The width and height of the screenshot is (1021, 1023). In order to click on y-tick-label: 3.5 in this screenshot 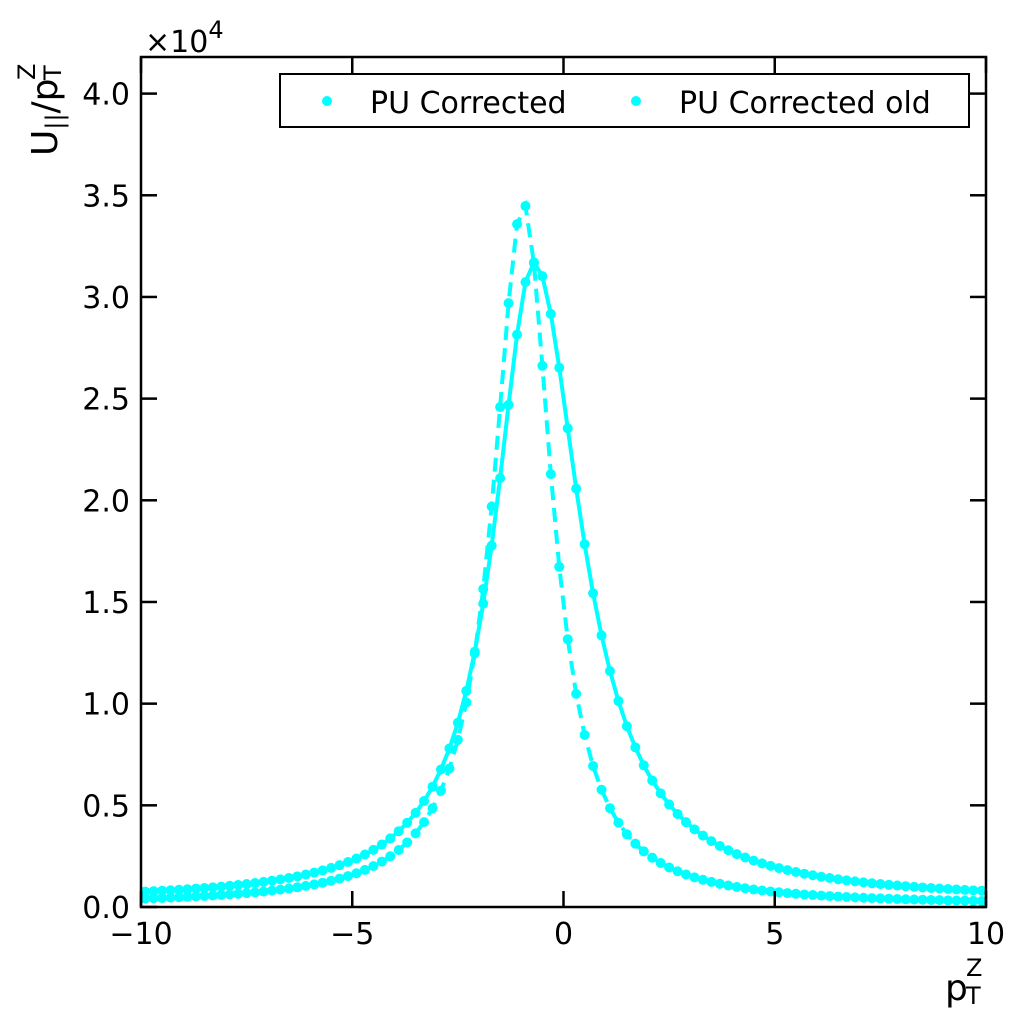, I will do `click(106, 196)`.